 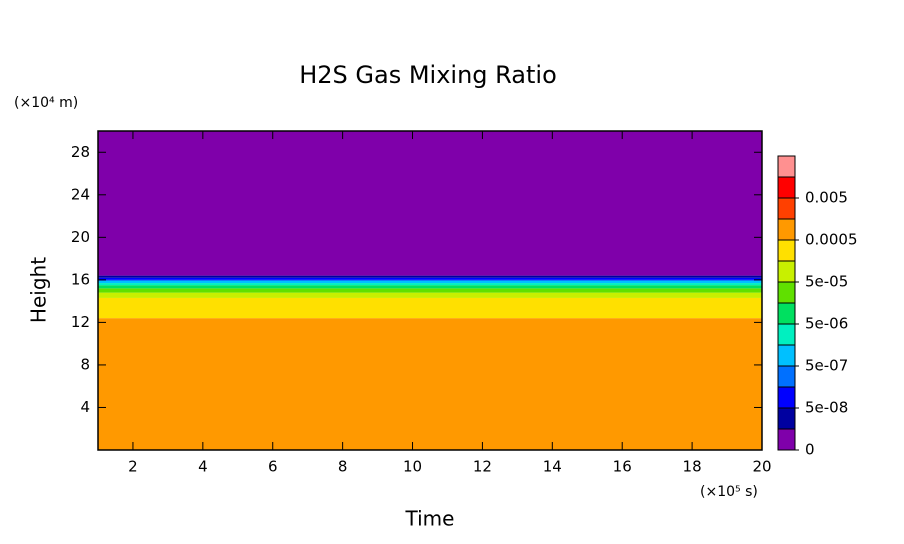 I want to click on colorbar-label: 0.0005, so click(x=831, y=240).